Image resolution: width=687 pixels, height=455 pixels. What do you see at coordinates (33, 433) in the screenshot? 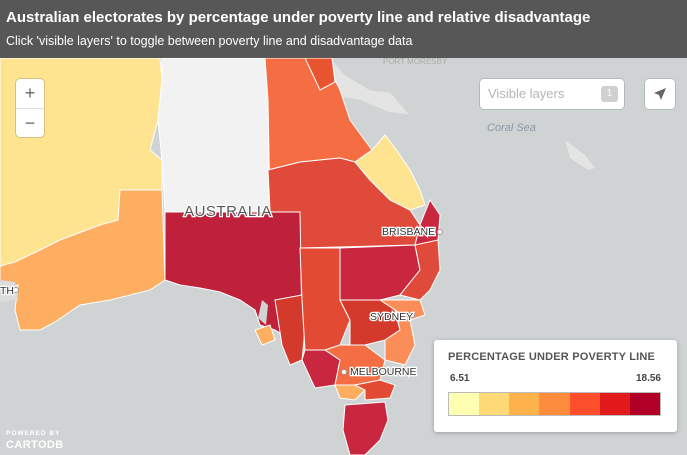
I see `powered-by-text: POWERED BY` at bounding box center [33, 433].